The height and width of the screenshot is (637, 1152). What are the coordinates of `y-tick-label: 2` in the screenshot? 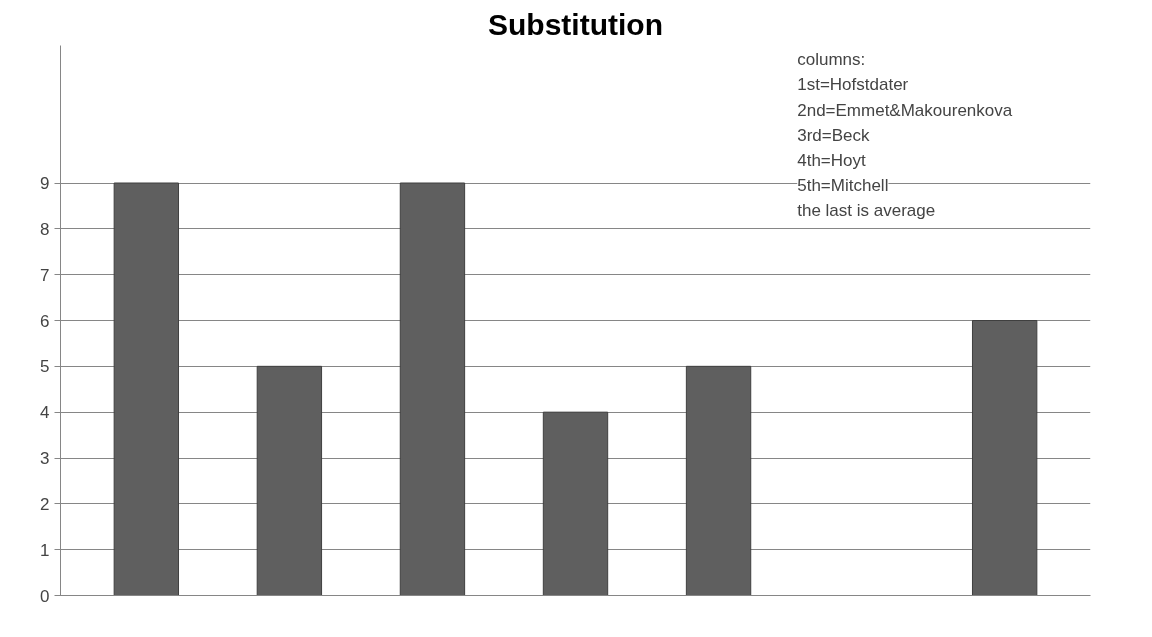 It's located at (45, 504).